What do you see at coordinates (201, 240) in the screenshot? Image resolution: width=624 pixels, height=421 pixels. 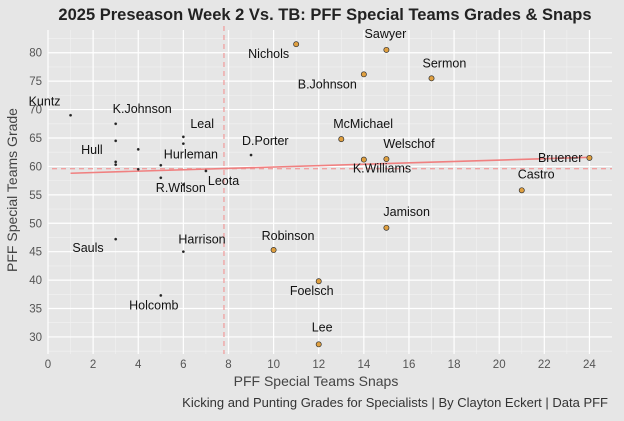 I see `point-label: Harrison` at bounding box center [201, 240].